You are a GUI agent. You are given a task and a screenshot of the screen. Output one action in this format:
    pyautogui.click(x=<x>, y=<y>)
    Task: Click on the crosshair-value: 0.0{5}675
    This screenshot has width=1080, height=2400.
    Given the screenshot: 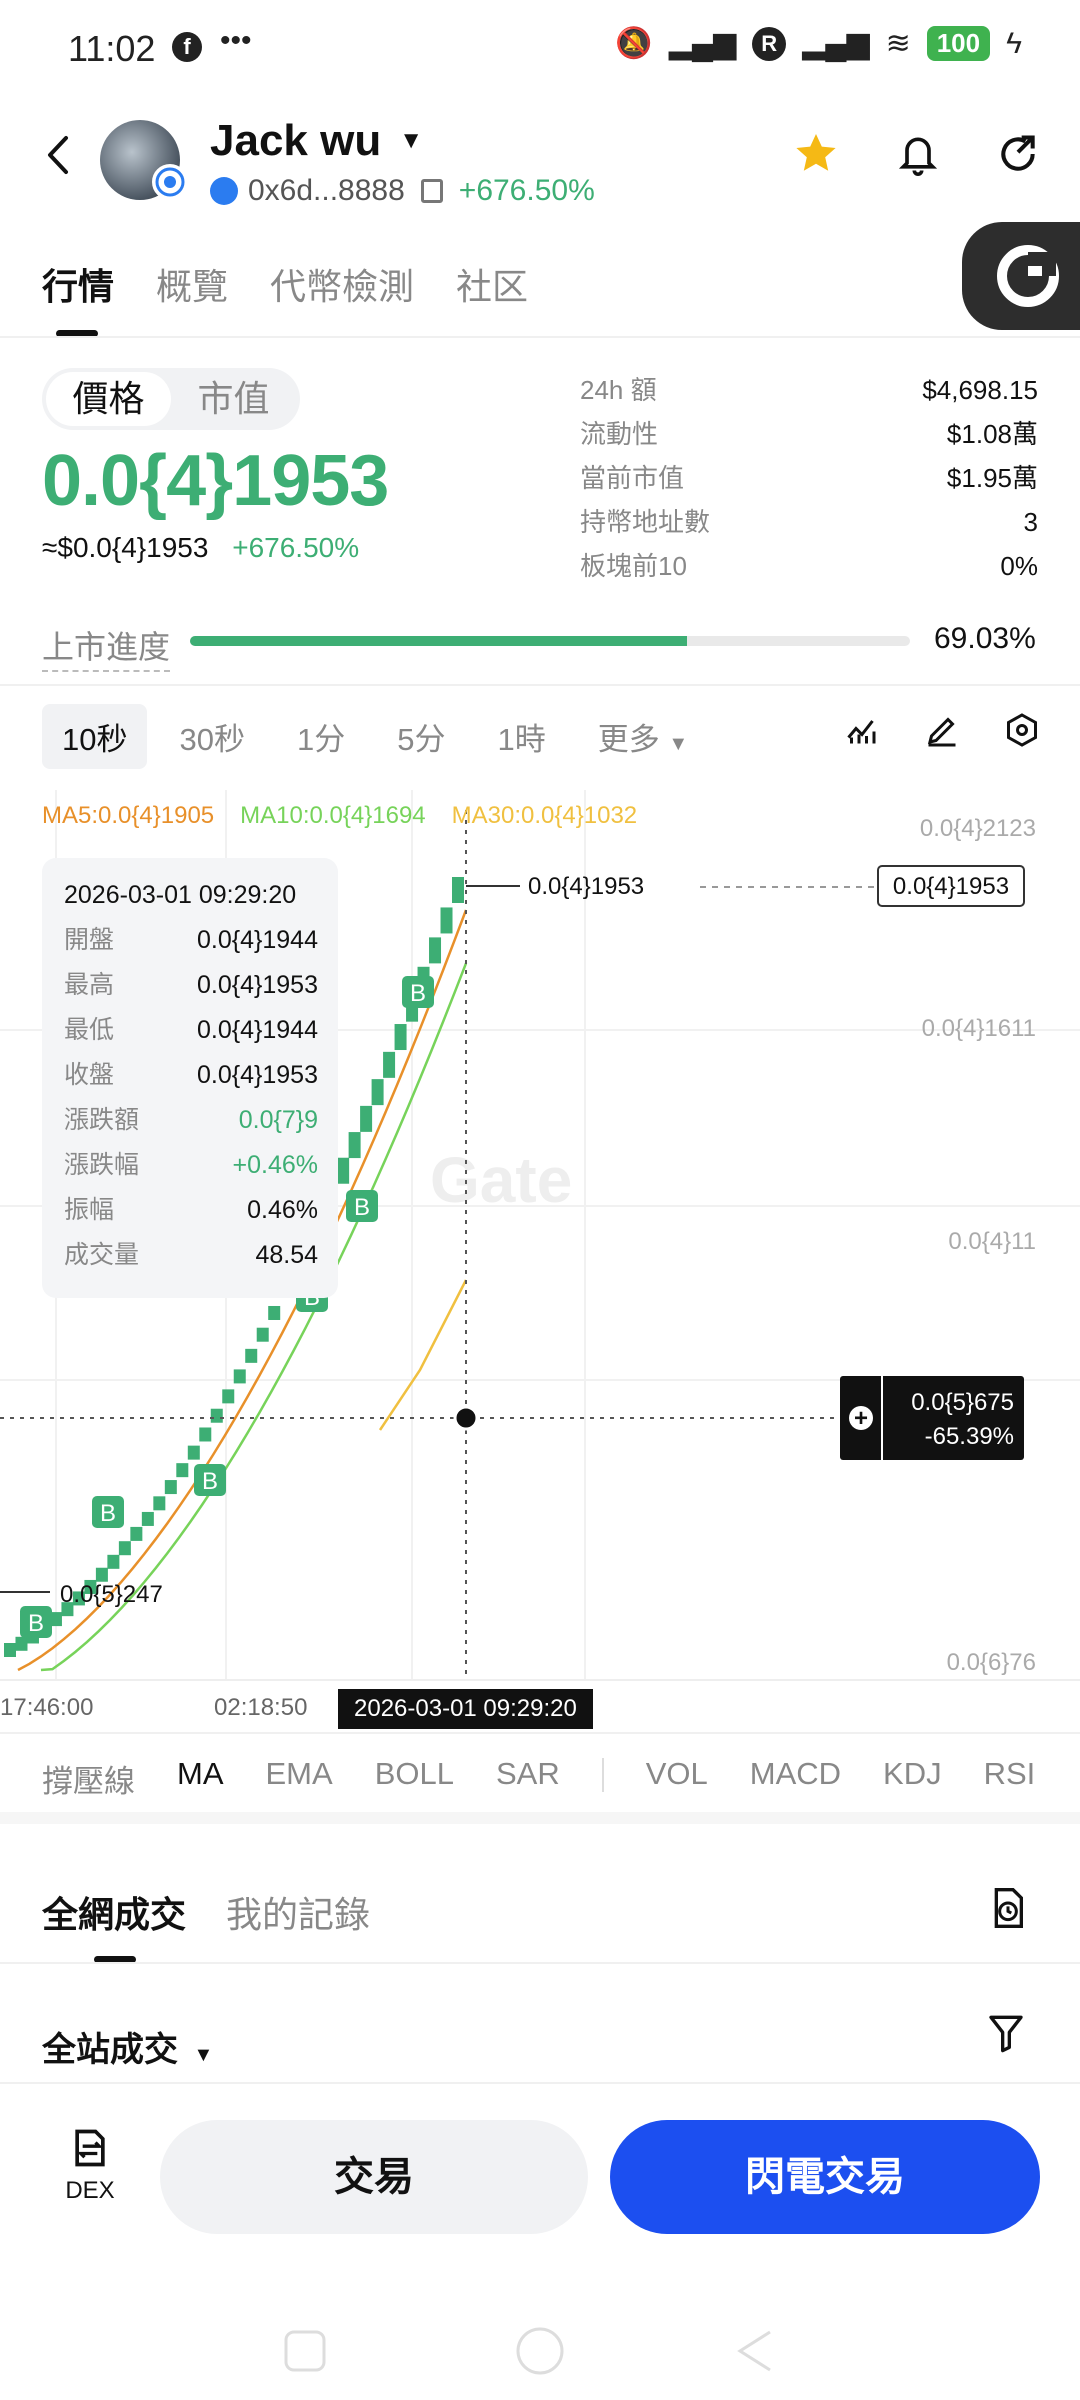 What is the action you would take?
    pyautogui.click(x=962, y=1402)
    